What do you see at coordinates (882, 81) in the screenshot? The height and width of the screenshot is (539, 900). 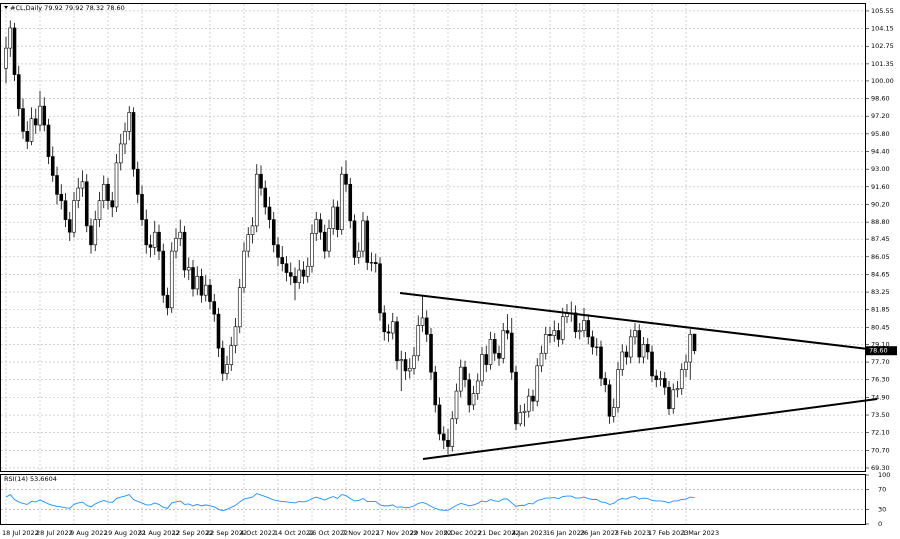 I see `y-tick-label: 100.00` at bounding box center [882, 81].